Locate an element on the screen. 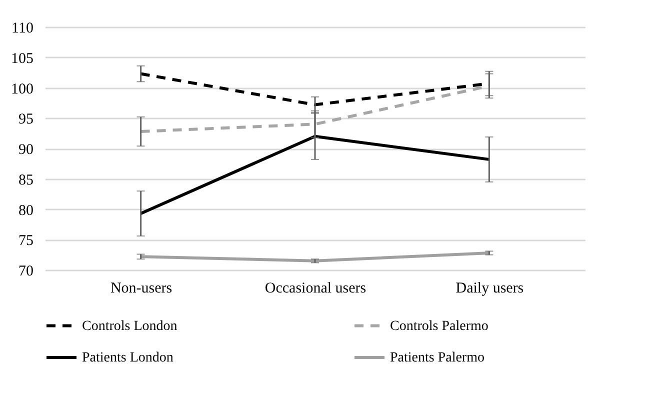 This screenshot has height=402, width=645. y-tick-label: 105 is located at coordinates (22, 58).